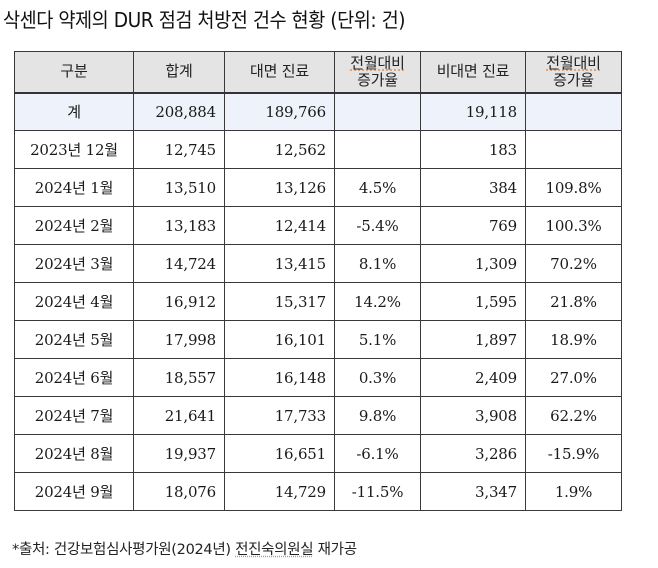 The width and height of the screenshot is (658, 568). What do you see at coordinates (573, 491) in the screenshot?
I see `row-remote-mom: 1.9%` at bounding box center [573, 491].